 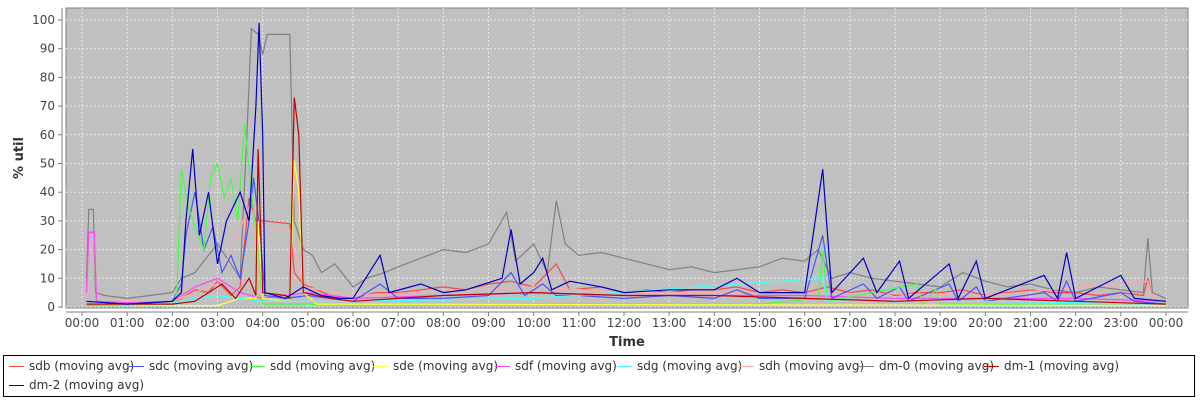 I want to click on x-tick-label: 21:00, so click(x=1030, y=323).